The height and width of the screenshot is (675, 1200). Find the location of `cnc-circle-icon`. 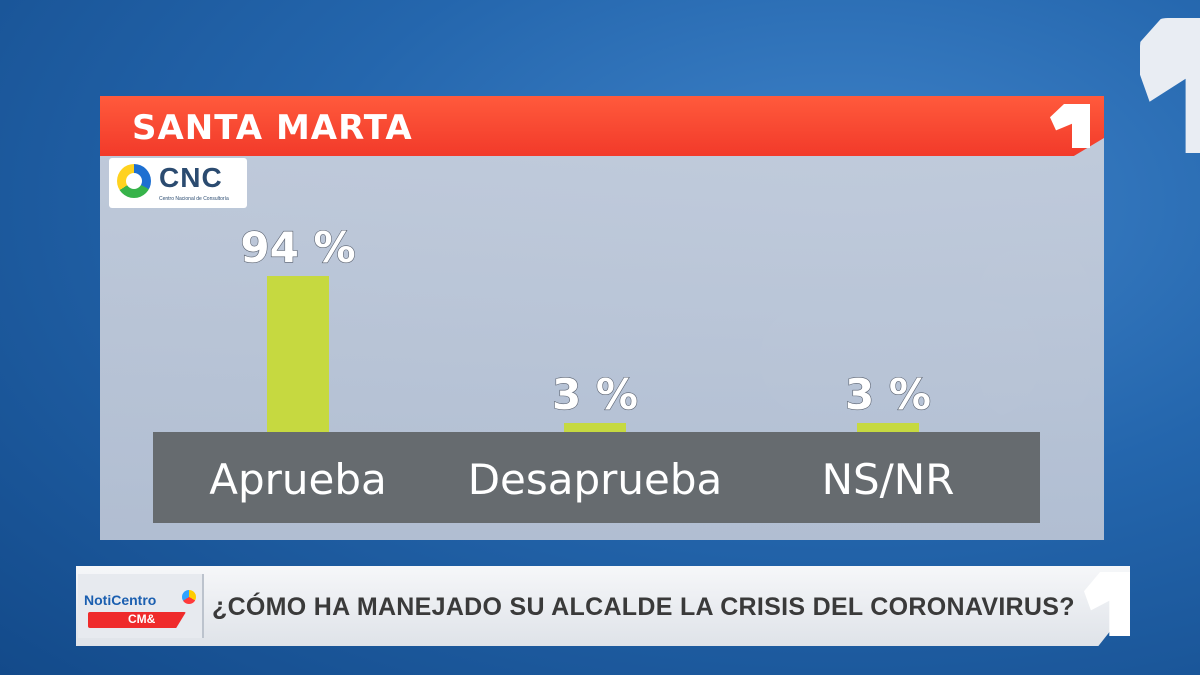

cnc-circle-icon is located at coordinates (134, 181).